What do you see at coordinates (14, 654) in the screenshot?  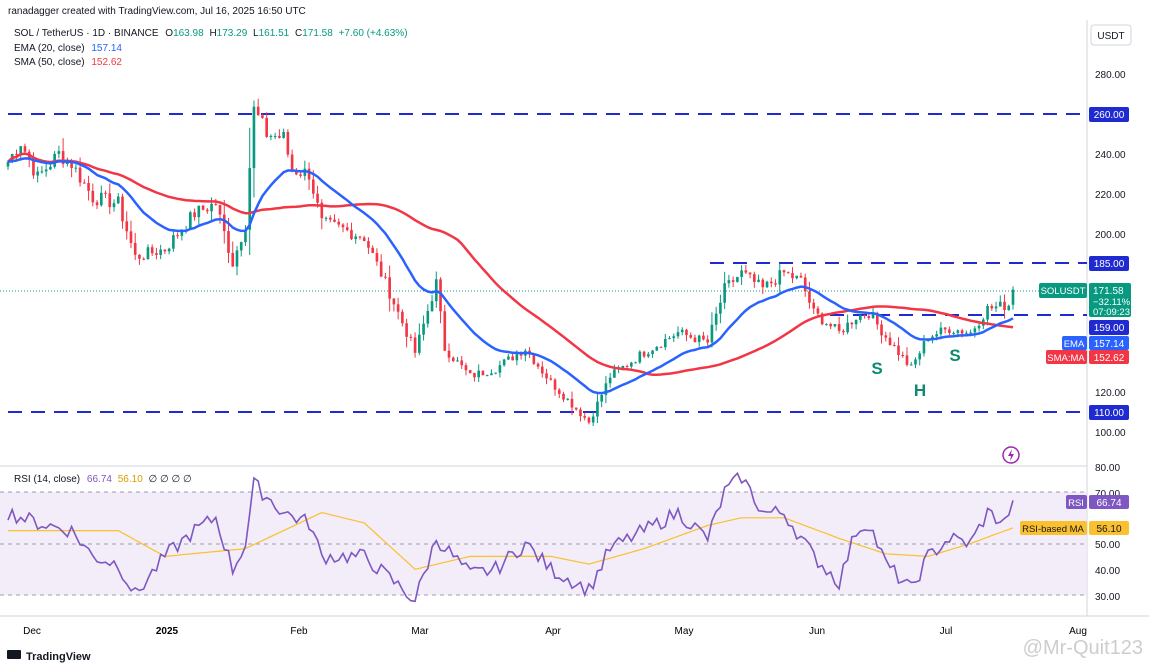 I see `tradingview-logo-icon` at bounding box center [14, 654].